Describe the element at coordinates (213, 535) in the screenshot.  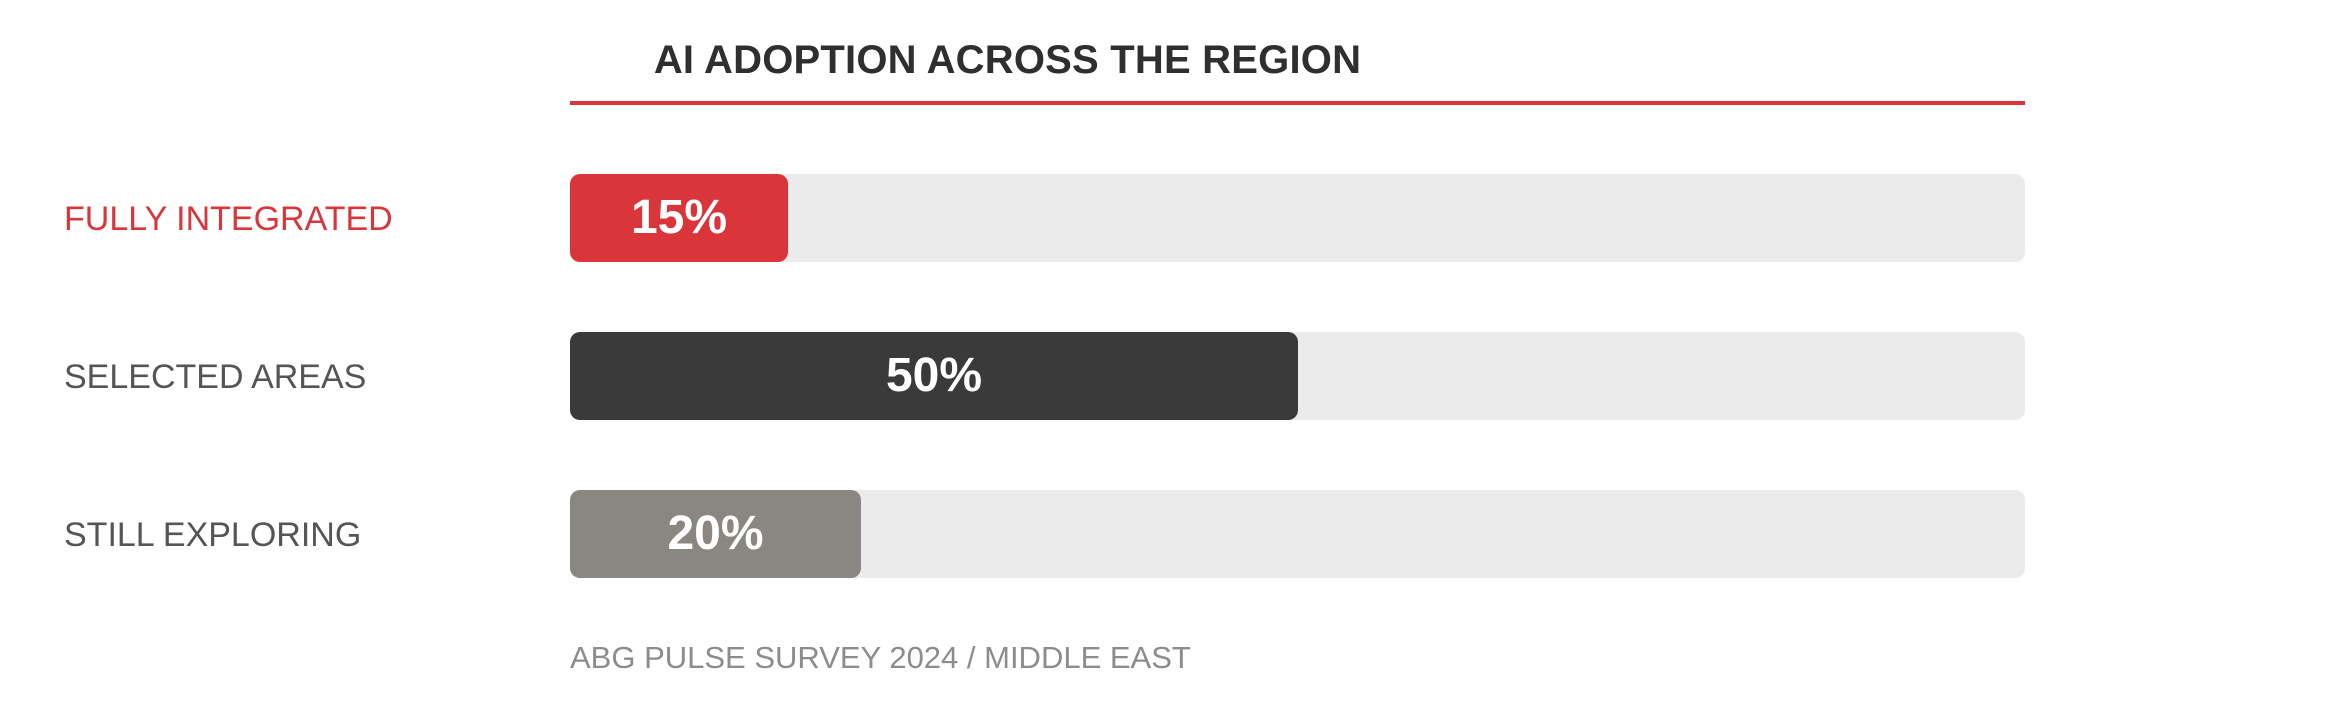
I see `category-label: STILL EXPLORING` at that location.